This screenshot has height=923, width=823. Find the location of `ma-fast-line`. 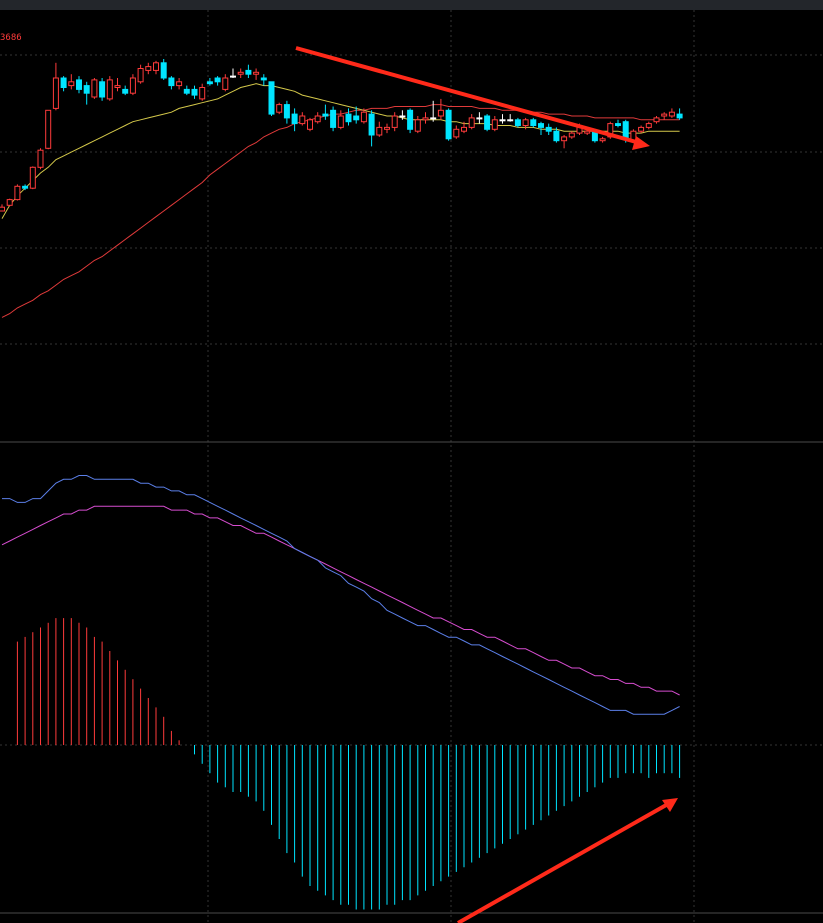

ma-fast-line is located at coordinates (340, 151).